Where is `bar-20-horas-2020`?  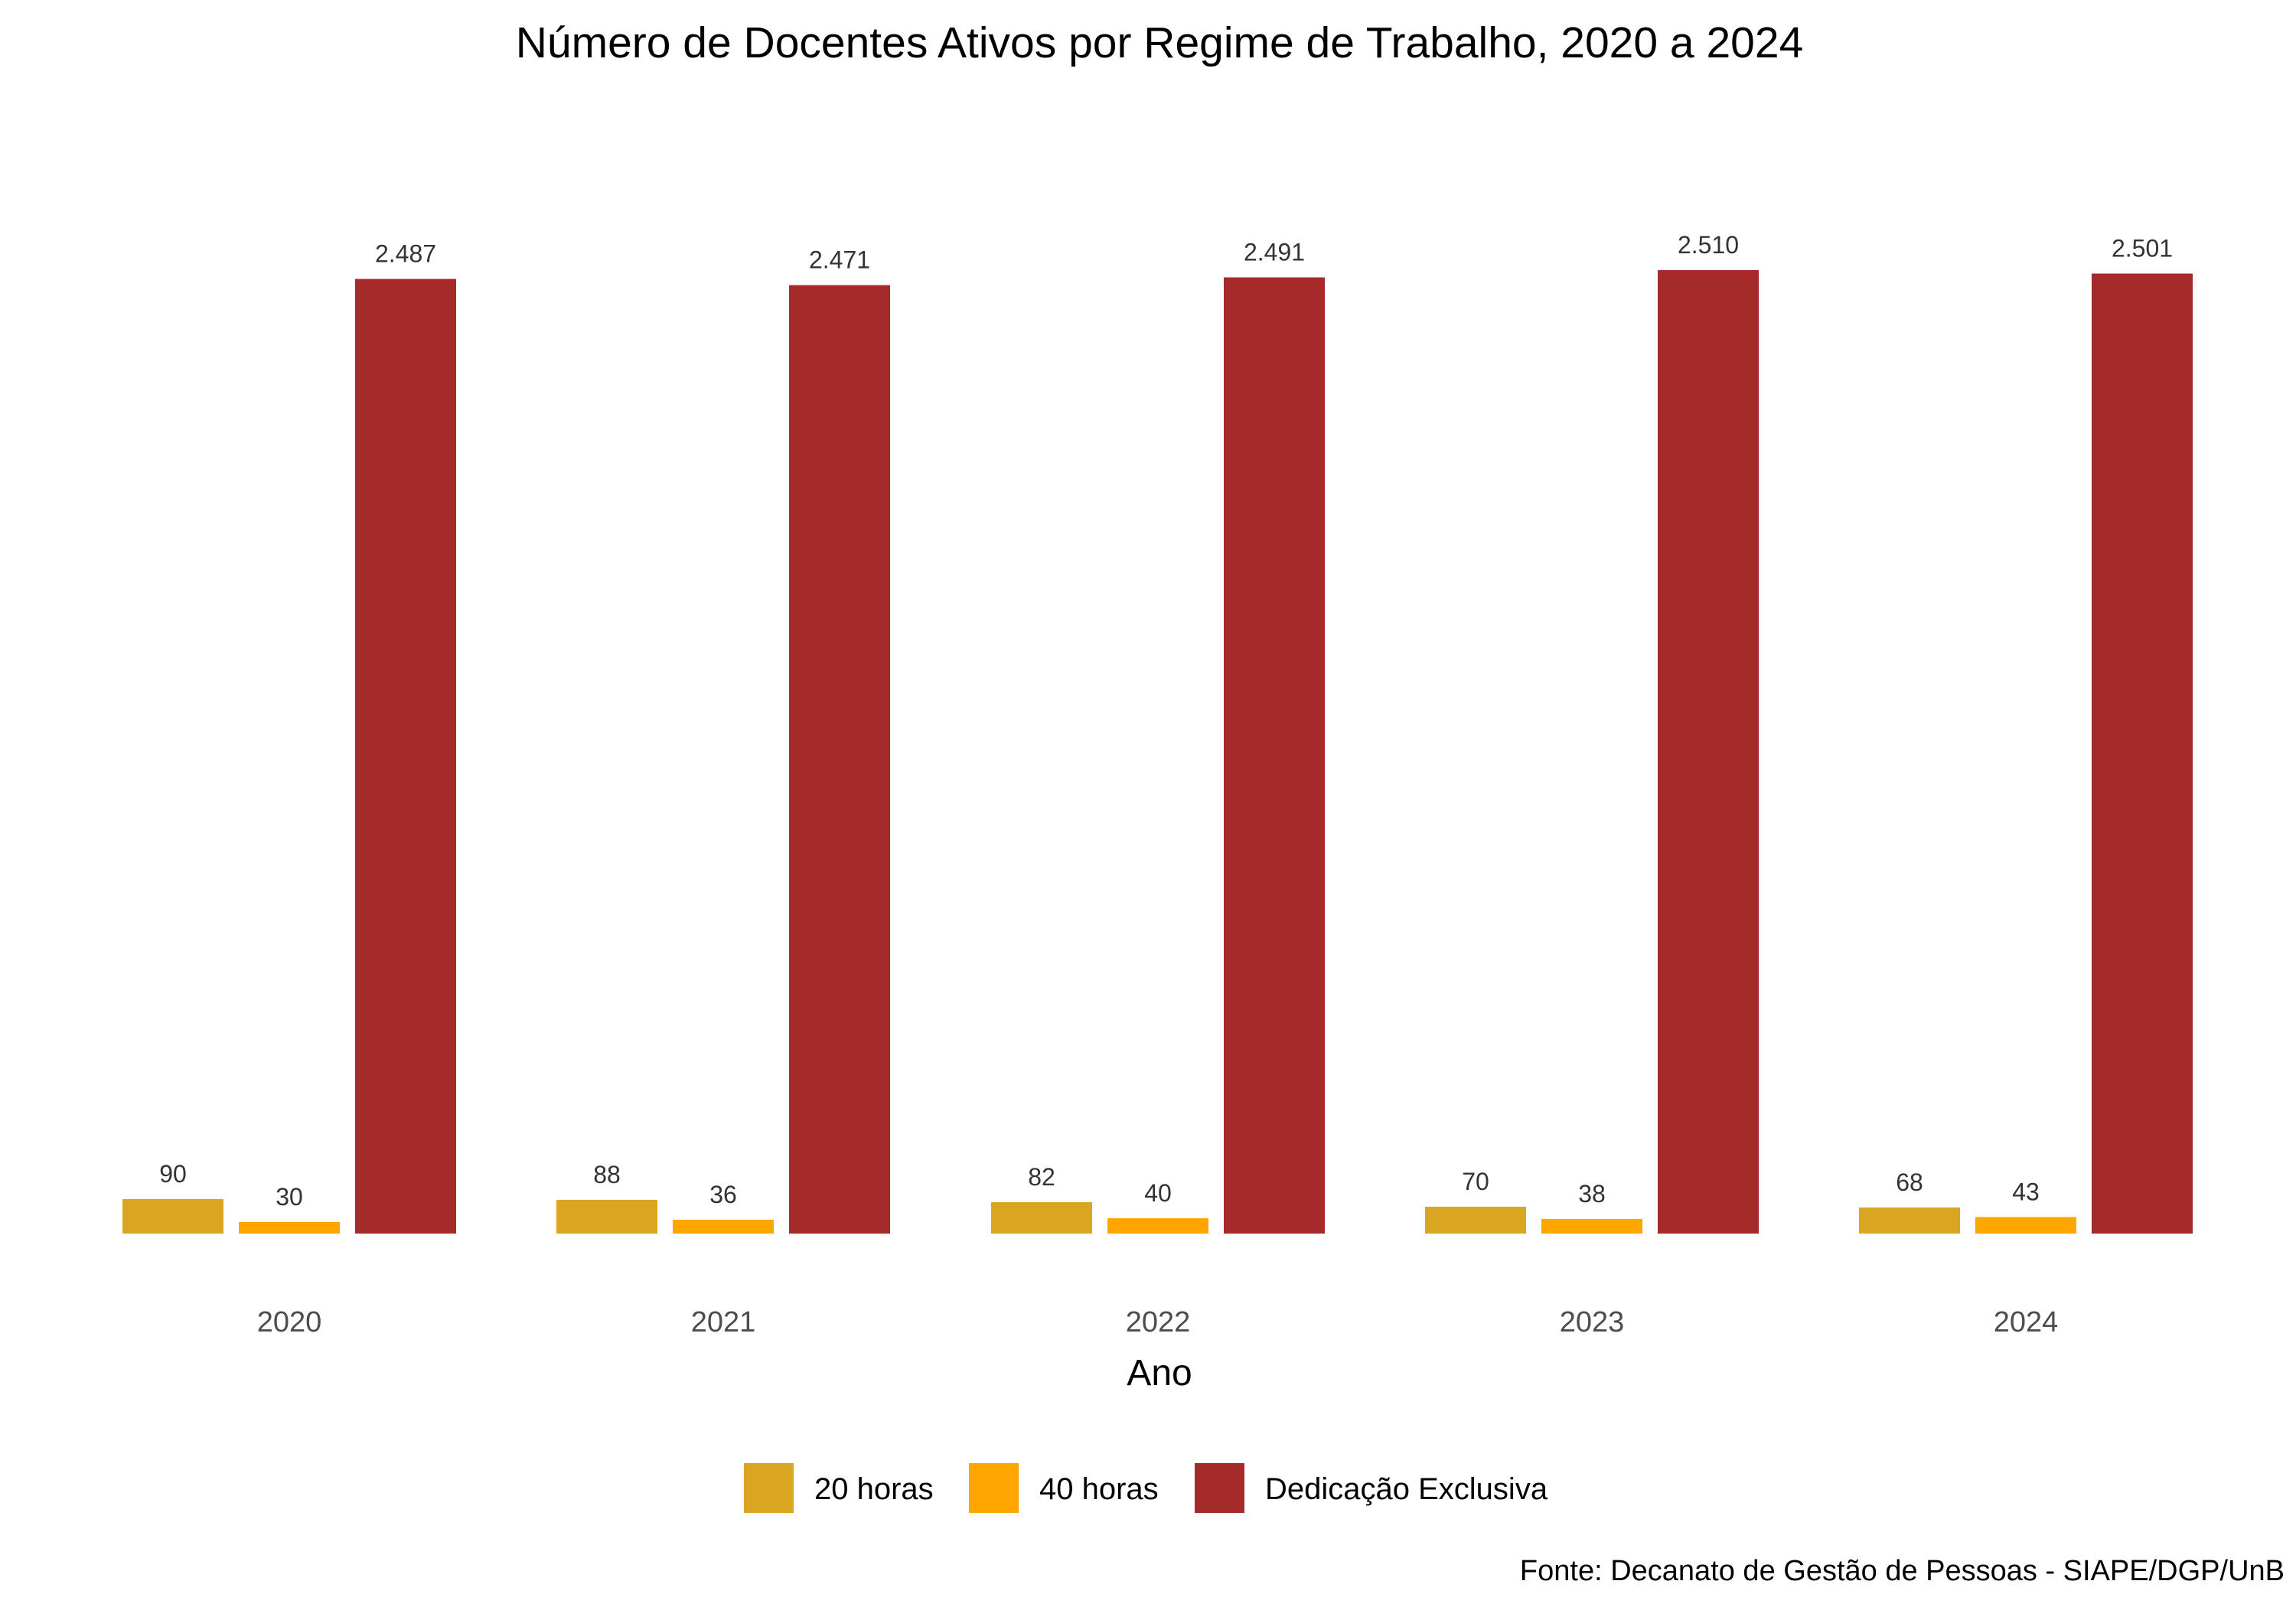 bar-20-horas-2020 is located at coordinates (172, 1216).